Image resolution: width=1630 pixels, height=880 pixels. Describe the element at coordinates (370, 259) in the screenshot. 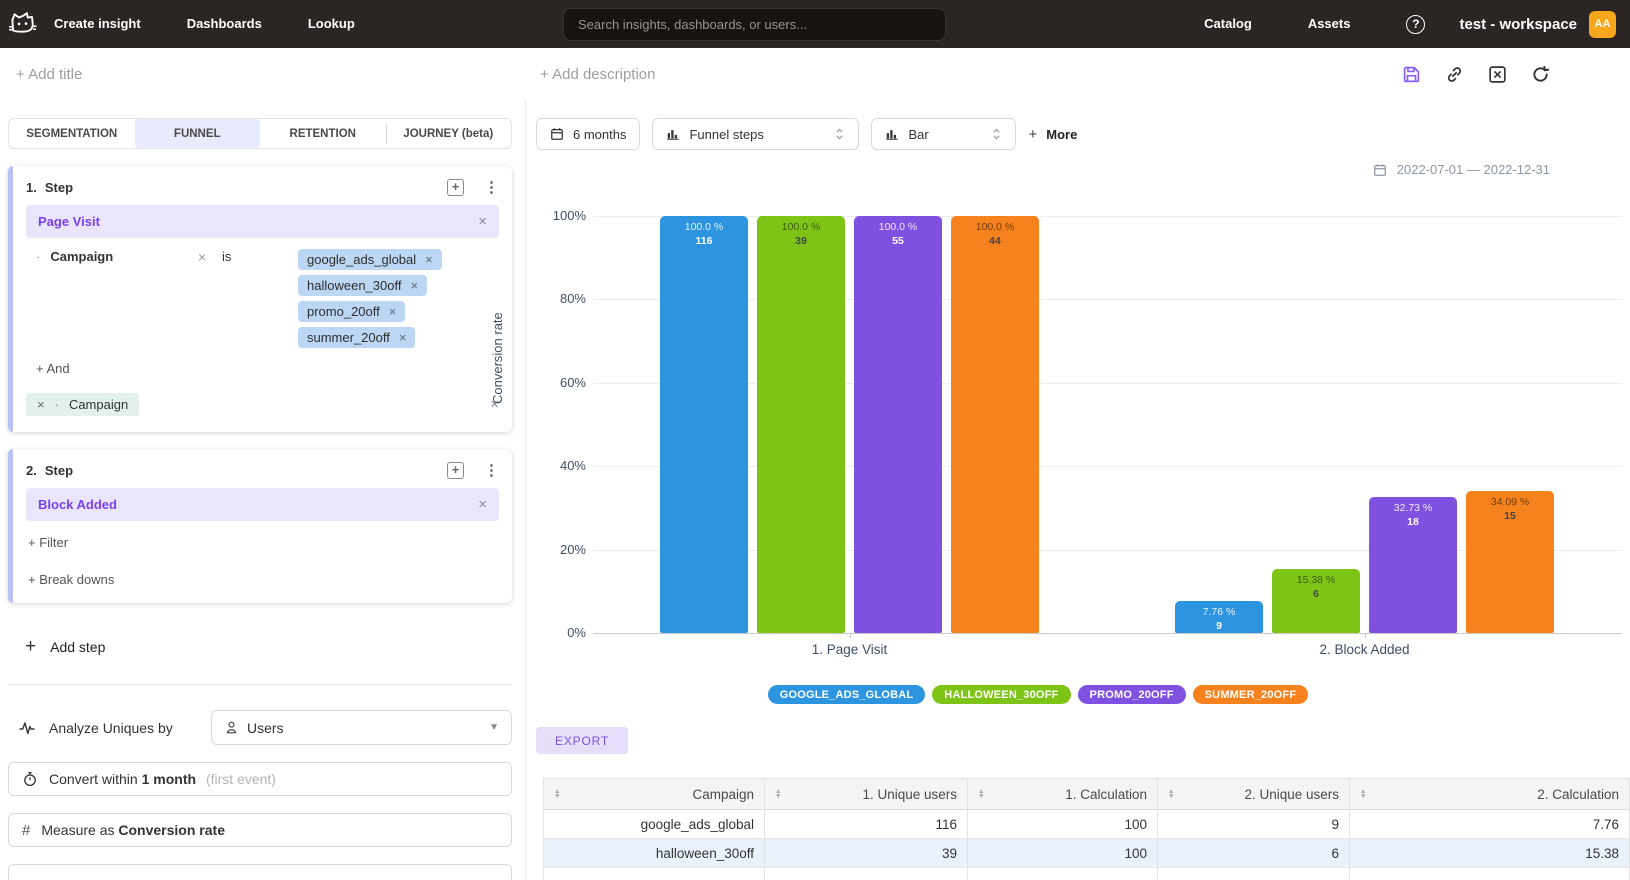

I see `filter-value-chip: google_ads_global ×` at that location.